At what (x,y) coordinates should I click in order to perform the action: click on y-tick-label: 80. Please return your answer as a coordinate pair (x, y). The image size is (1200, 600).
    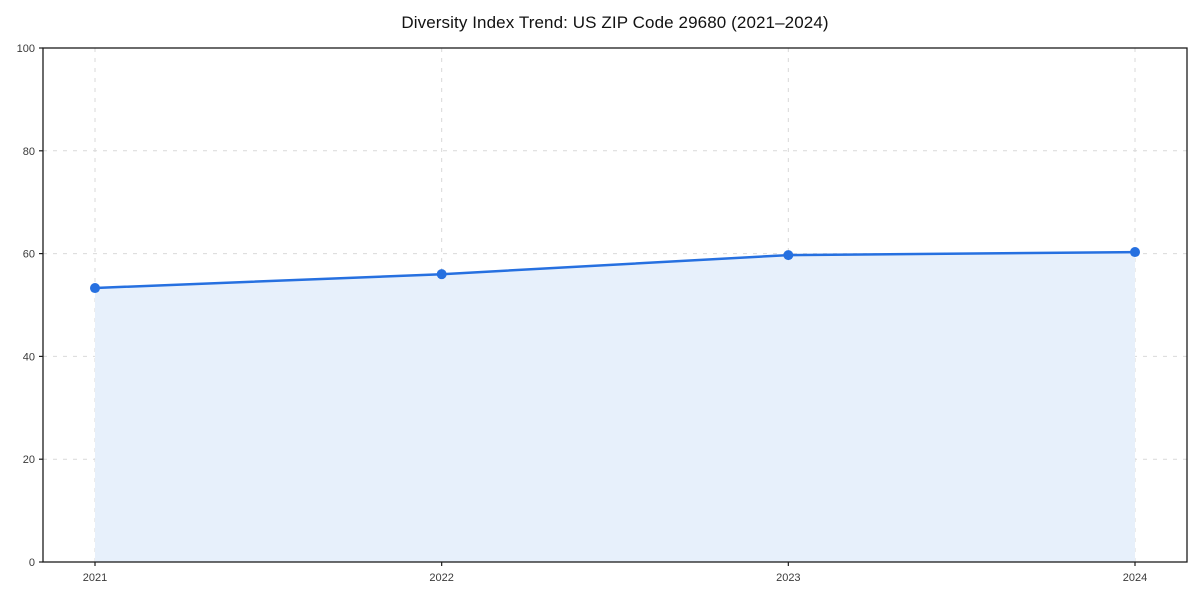
    Looking at the image, I should click on (29, 152).